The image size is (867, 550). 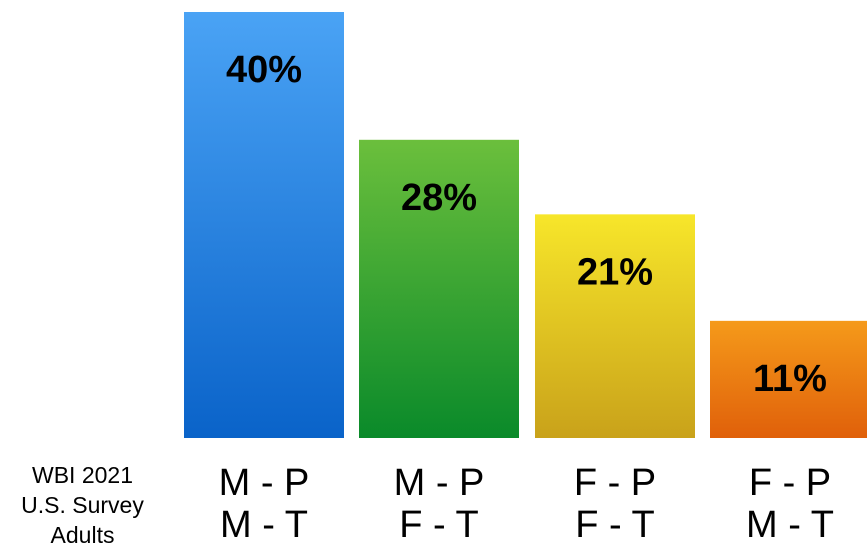 What do you see at coordinates (82, 475) in the screenshot?
I see `source-line-1: WBI 2021` at bounding box center [82, 475].